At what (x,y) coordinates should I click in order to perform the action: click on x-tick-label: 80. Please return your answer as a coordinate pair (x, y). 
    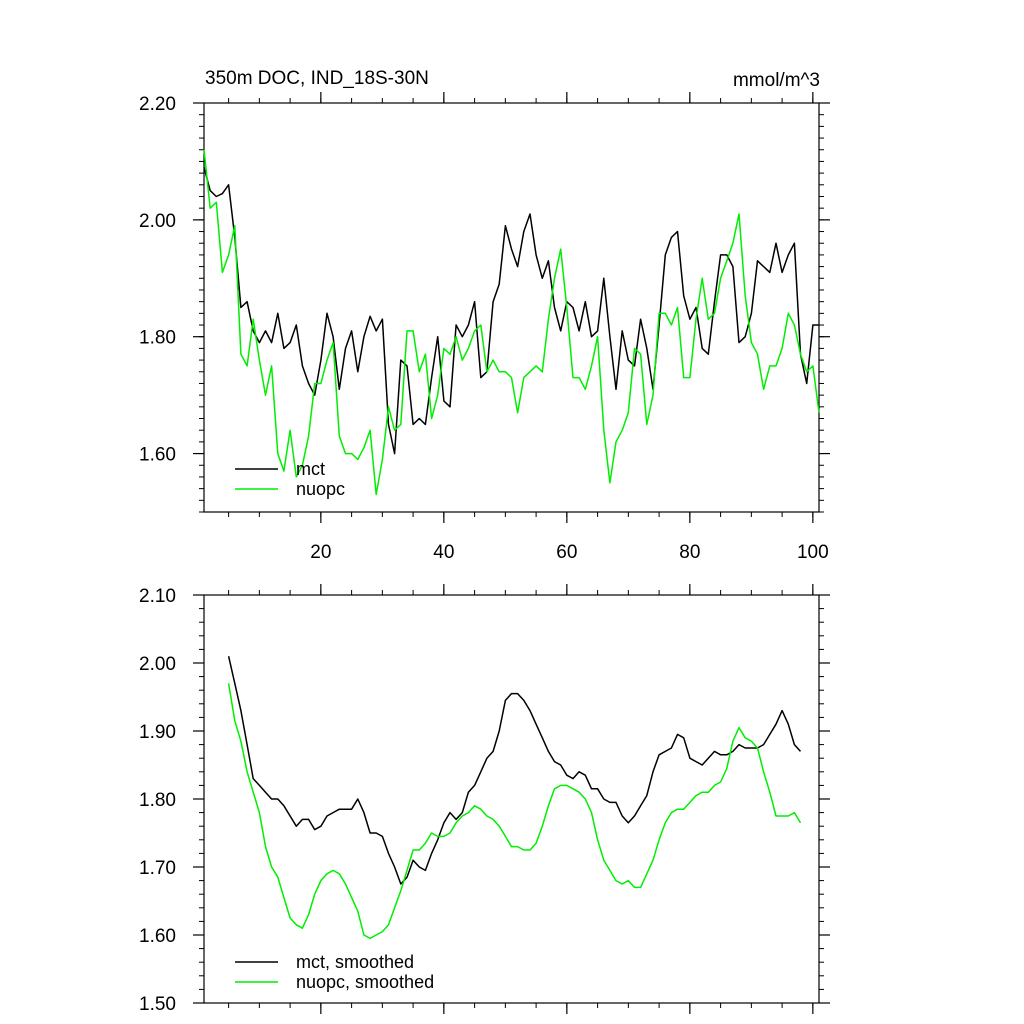
    Looking at the image, I should click on (689, 552).